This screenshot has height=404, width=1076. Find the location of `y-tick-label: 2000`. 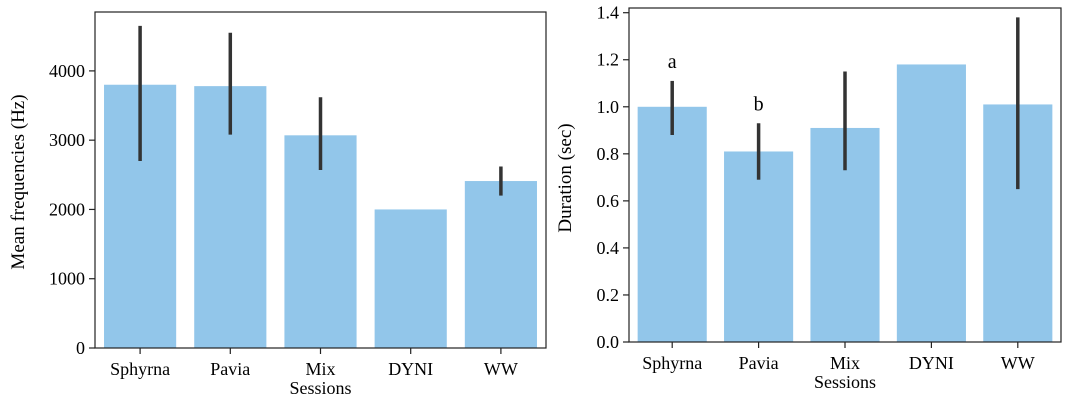

y-tick-label: 2000 is located at coordinates (67, 209).